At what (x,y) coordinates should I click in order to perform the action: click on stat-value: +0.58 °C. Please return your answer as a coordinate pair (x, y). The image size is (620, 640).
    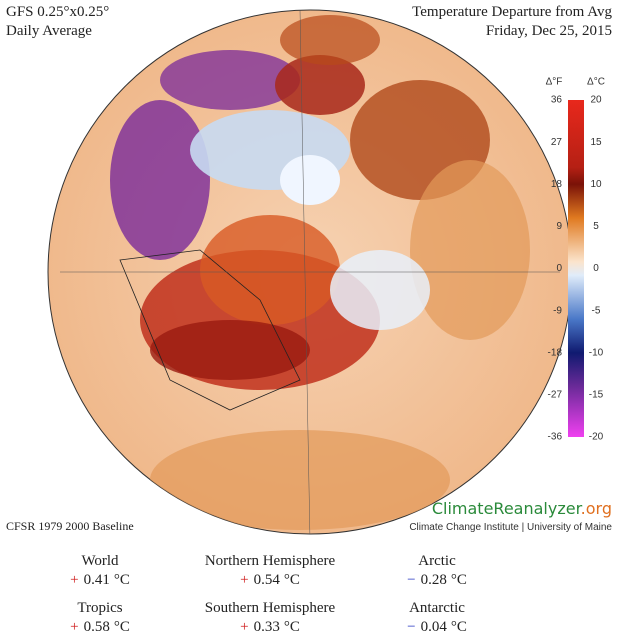
    Looking at the image, I should click on (100, 627).